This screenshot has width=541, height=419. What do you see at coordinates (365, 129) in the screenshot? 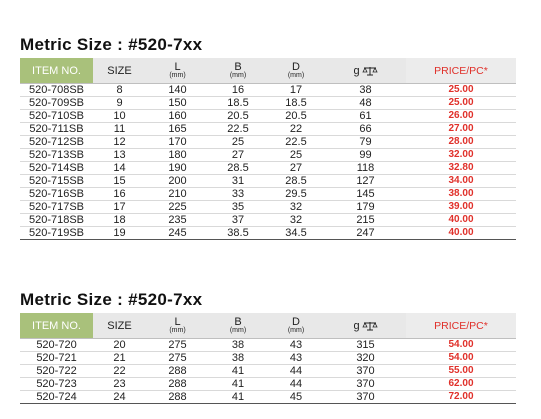
I see `cell-g: 66` at bounding box center [365, 129].